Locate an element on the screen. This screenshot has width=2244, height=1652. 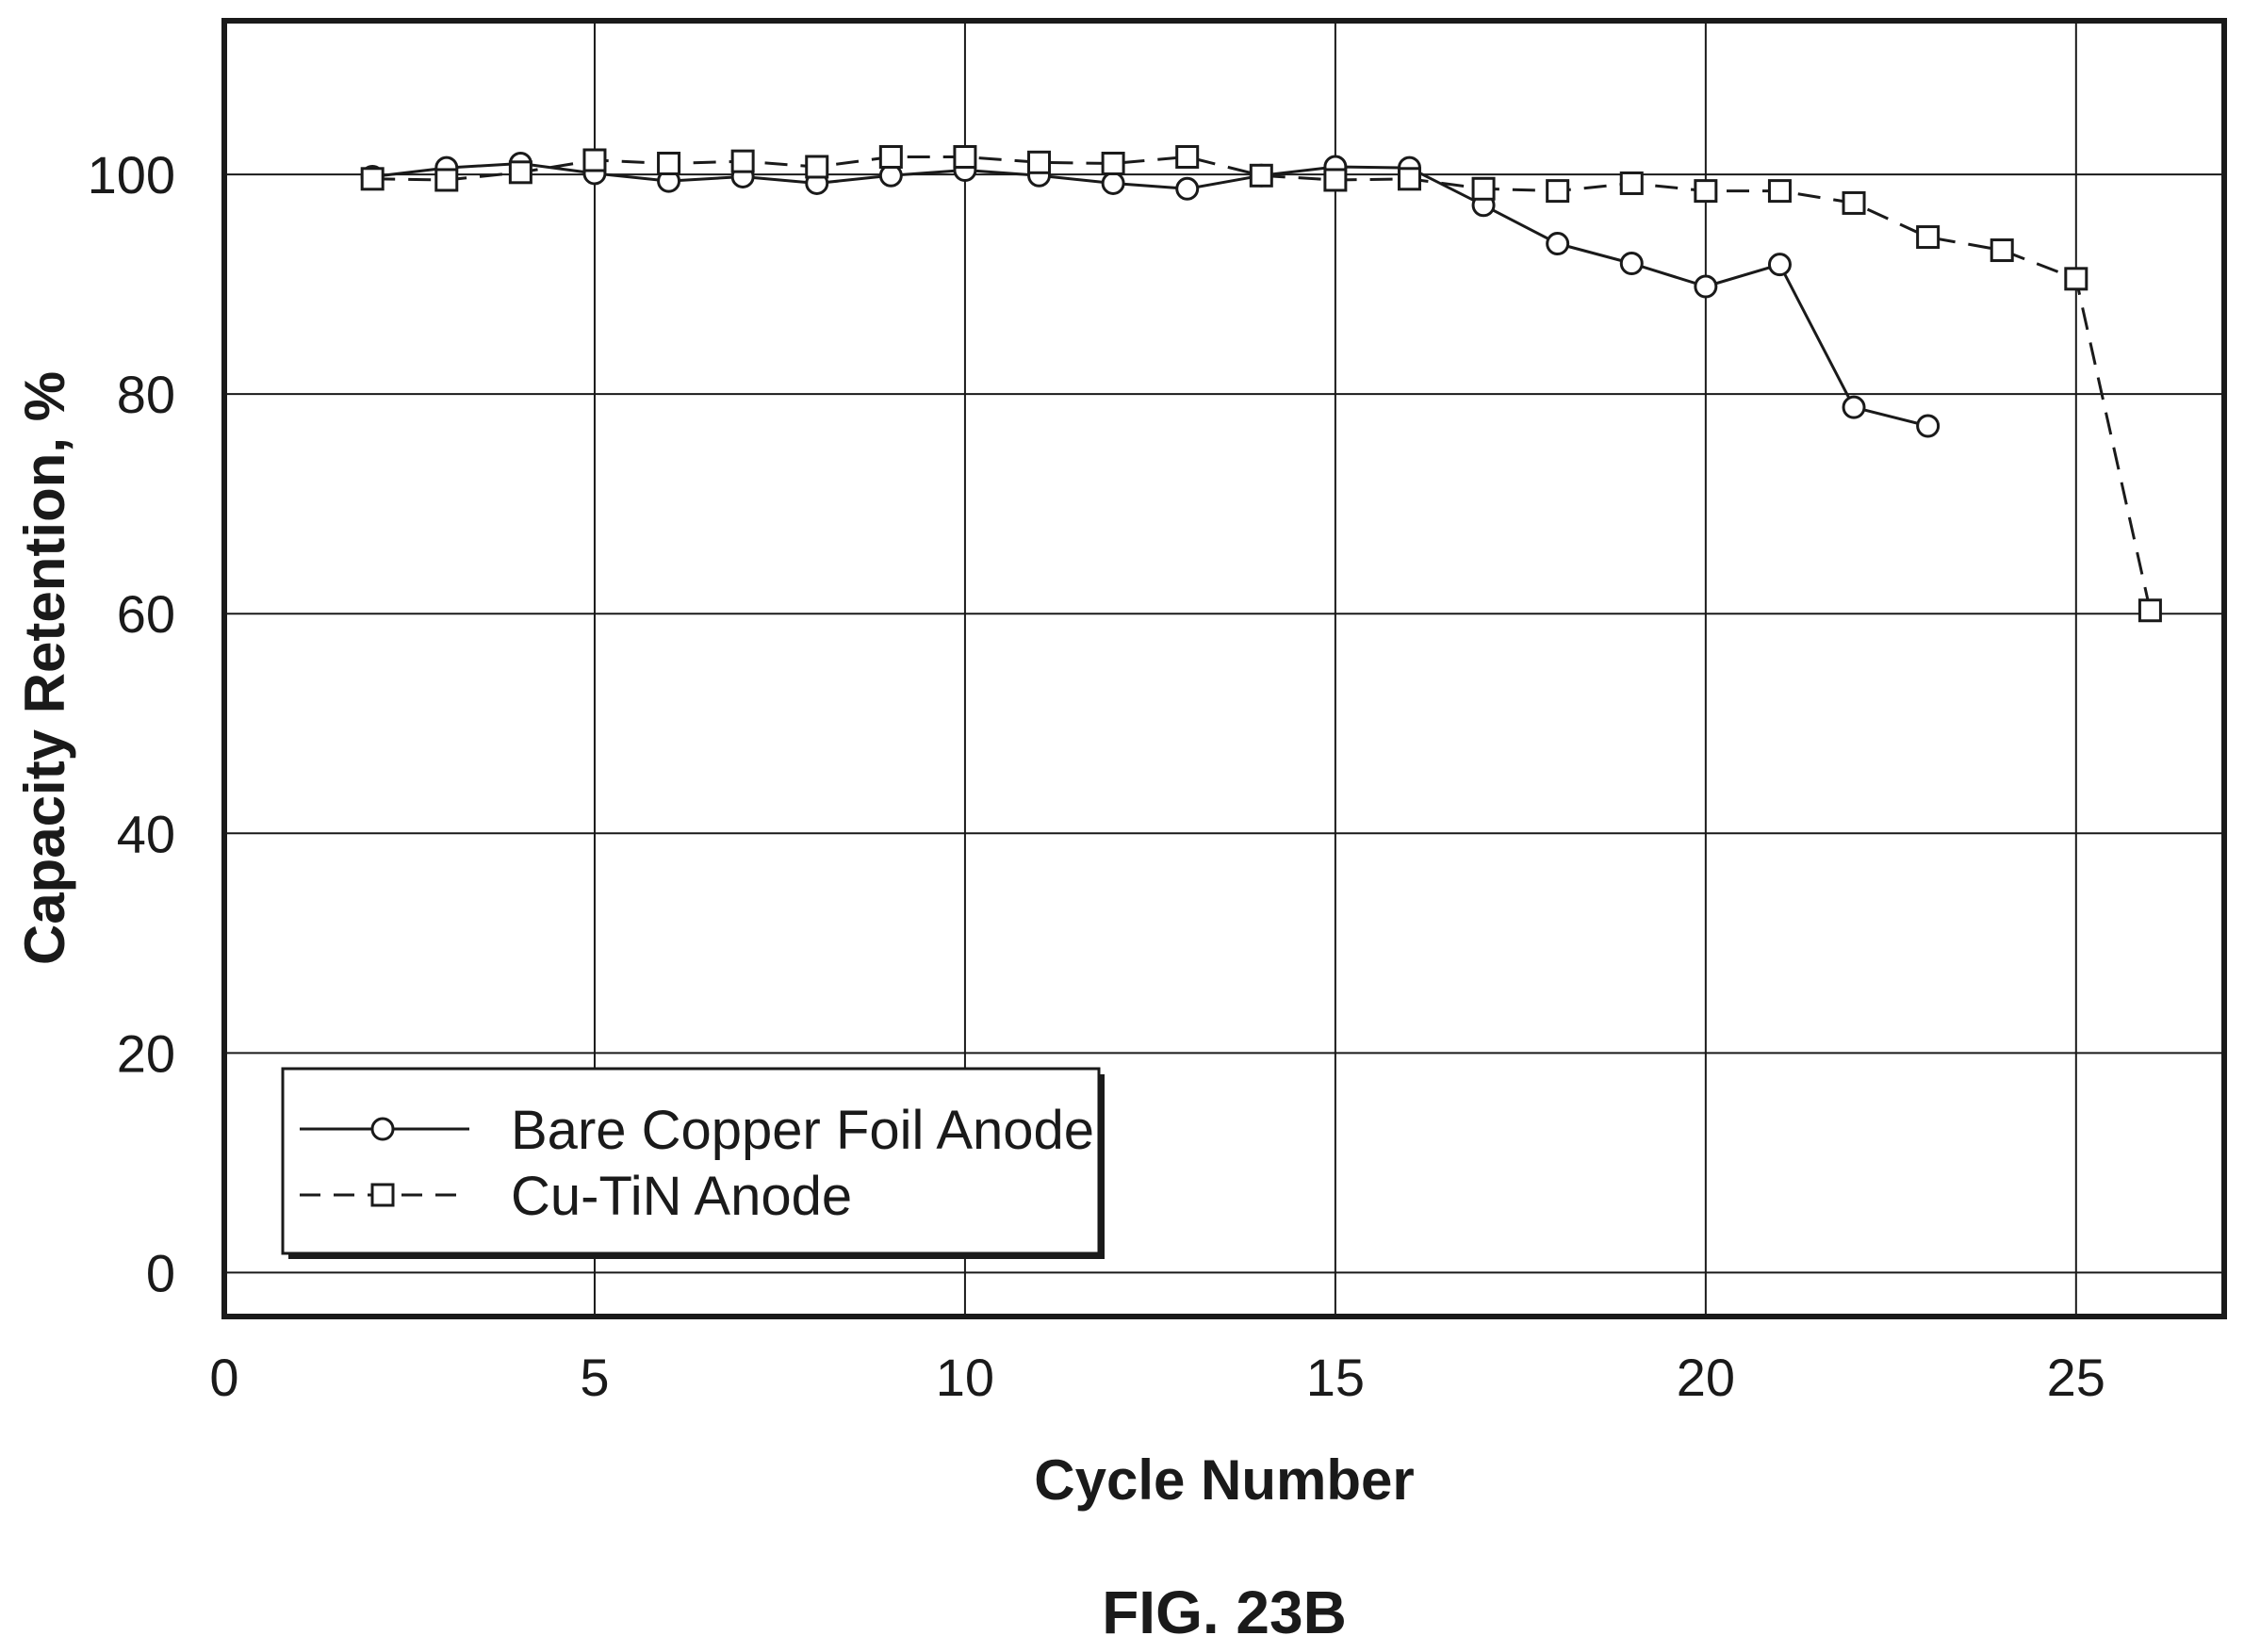
x-tick-label: 5 is located at coordinates (594, 1377).